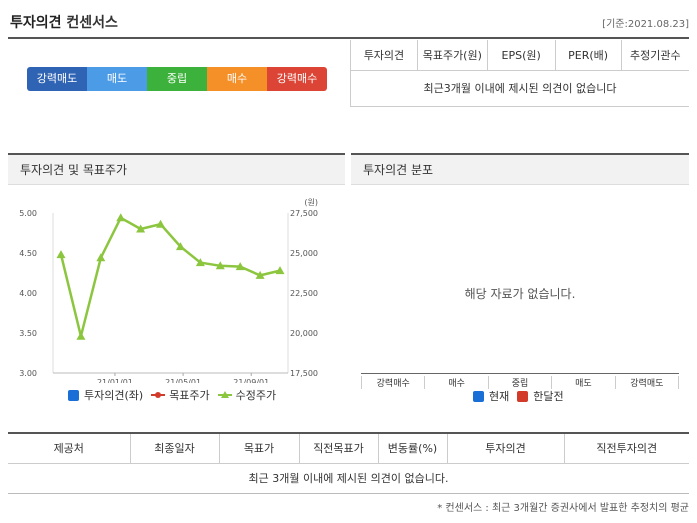 The width and height of the screenshot is (697, 523). I want to click on footnote: * 컨센서스 : 최근 3개월간 증권사에서 발표한 추정치의 평균, so click(563, 508).